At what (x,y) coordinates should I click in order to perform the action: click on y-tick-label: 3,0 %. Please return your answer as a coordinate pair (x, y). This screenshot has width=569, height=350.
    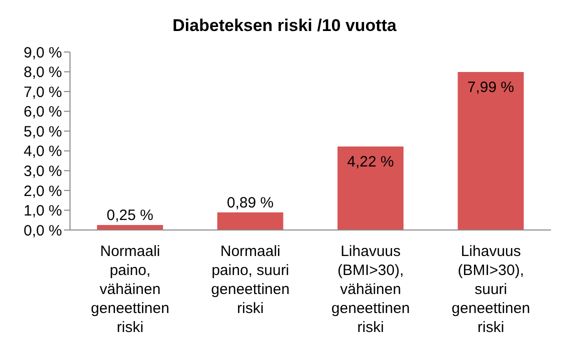
    Looking at the image, I should click on (43, 171).